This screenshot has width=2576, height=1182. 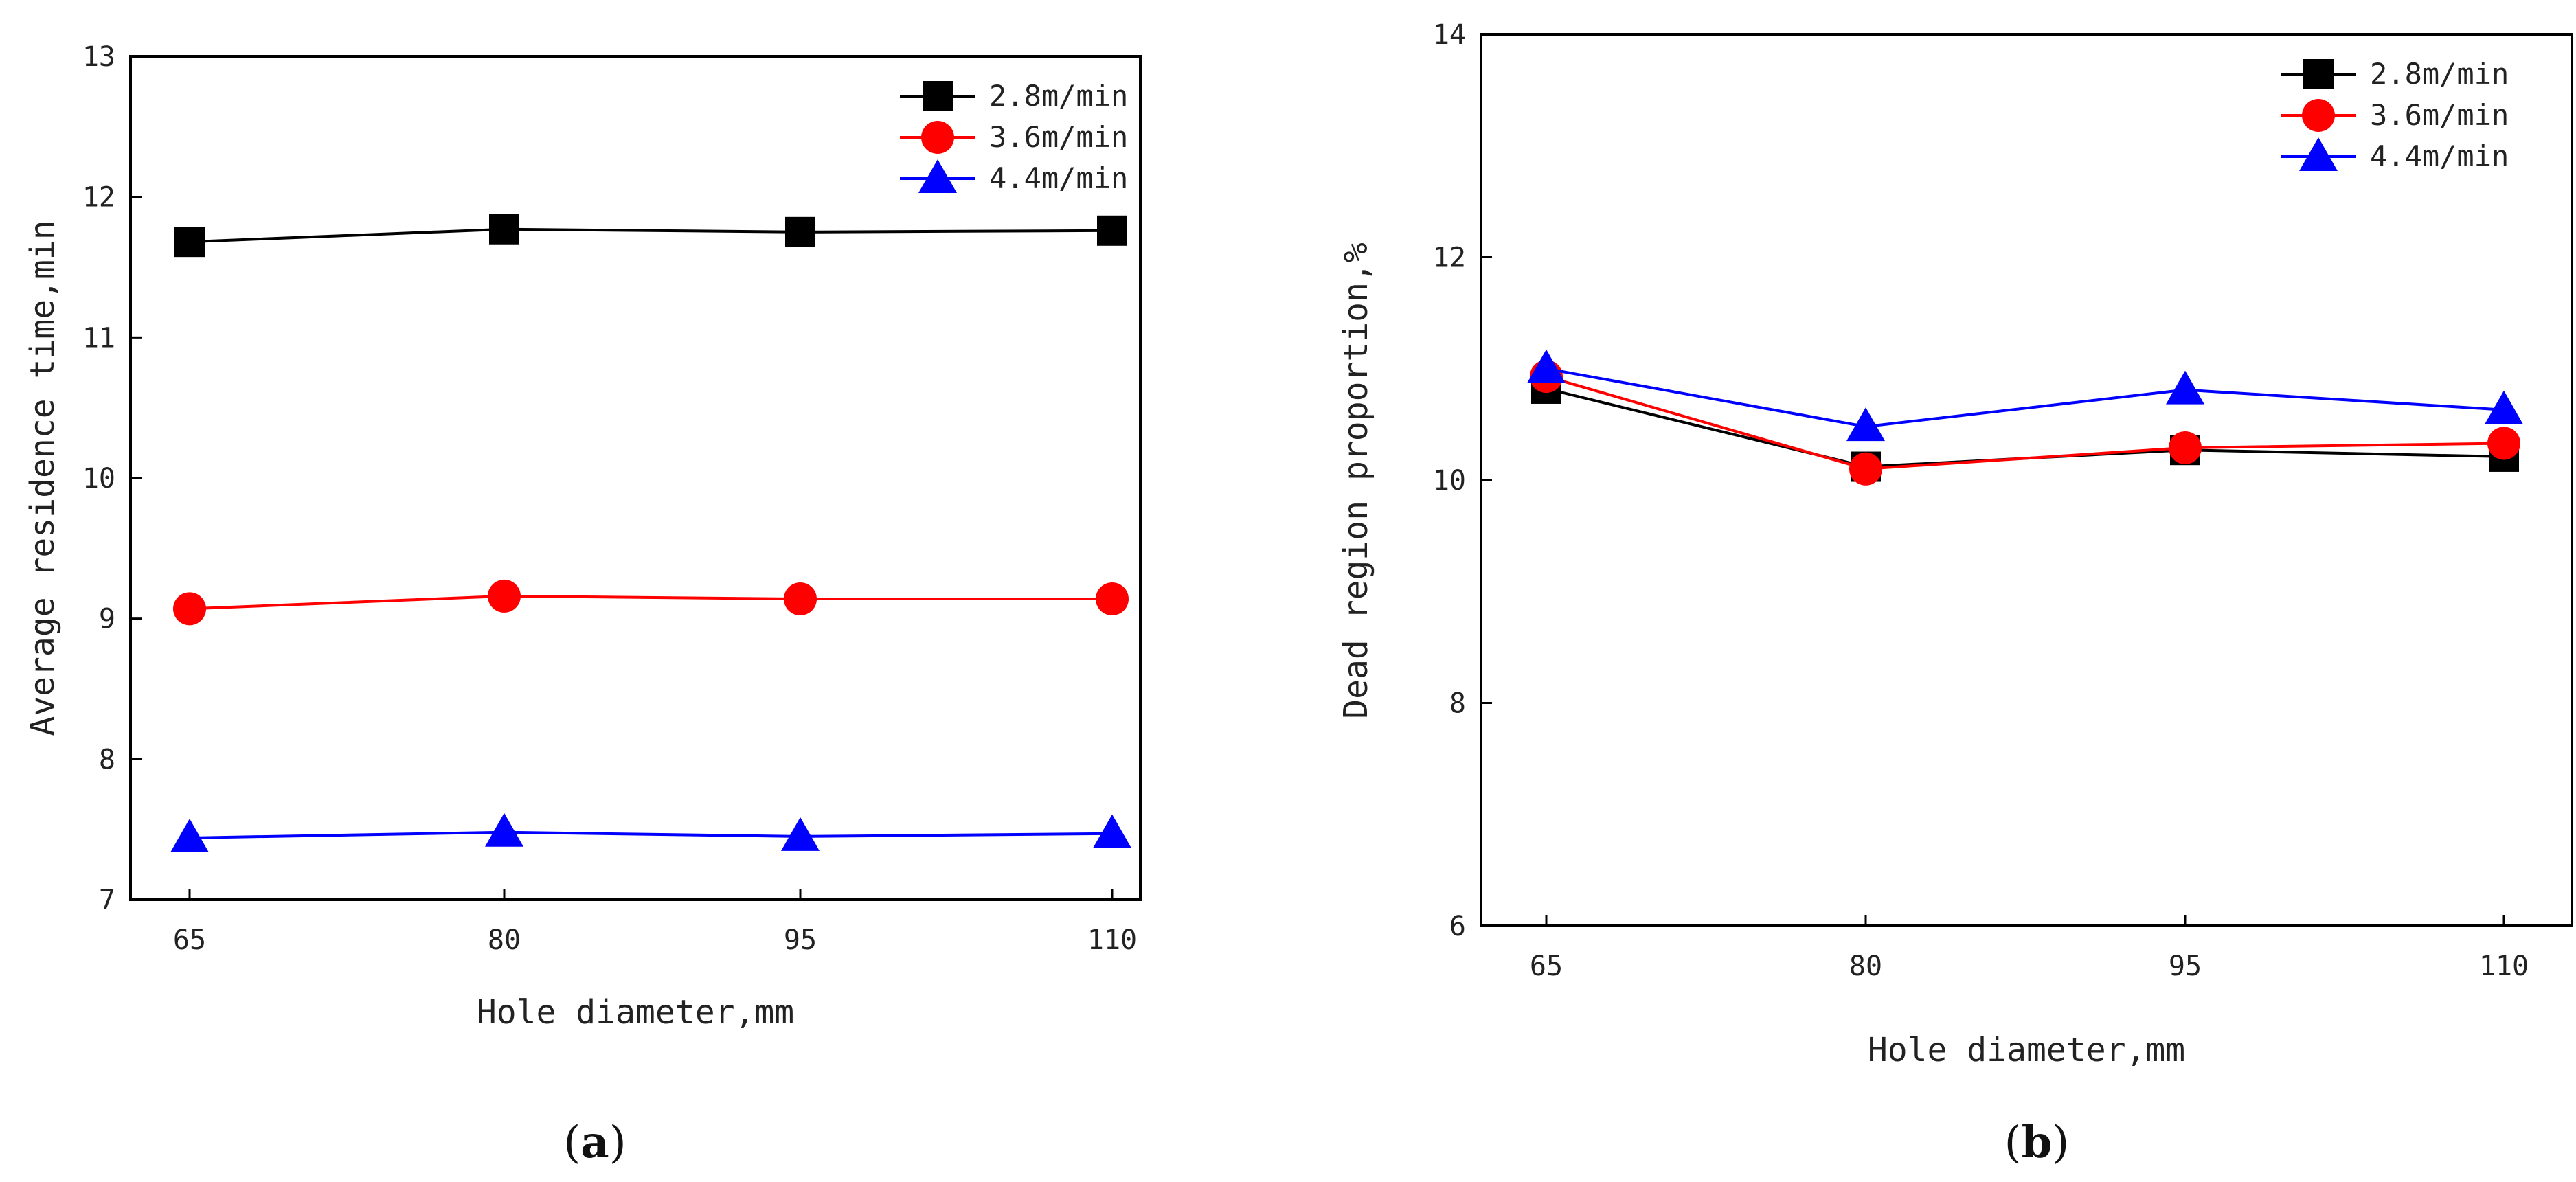 I want to click on series-line-2.8m/min, so click(x=651, y=235).